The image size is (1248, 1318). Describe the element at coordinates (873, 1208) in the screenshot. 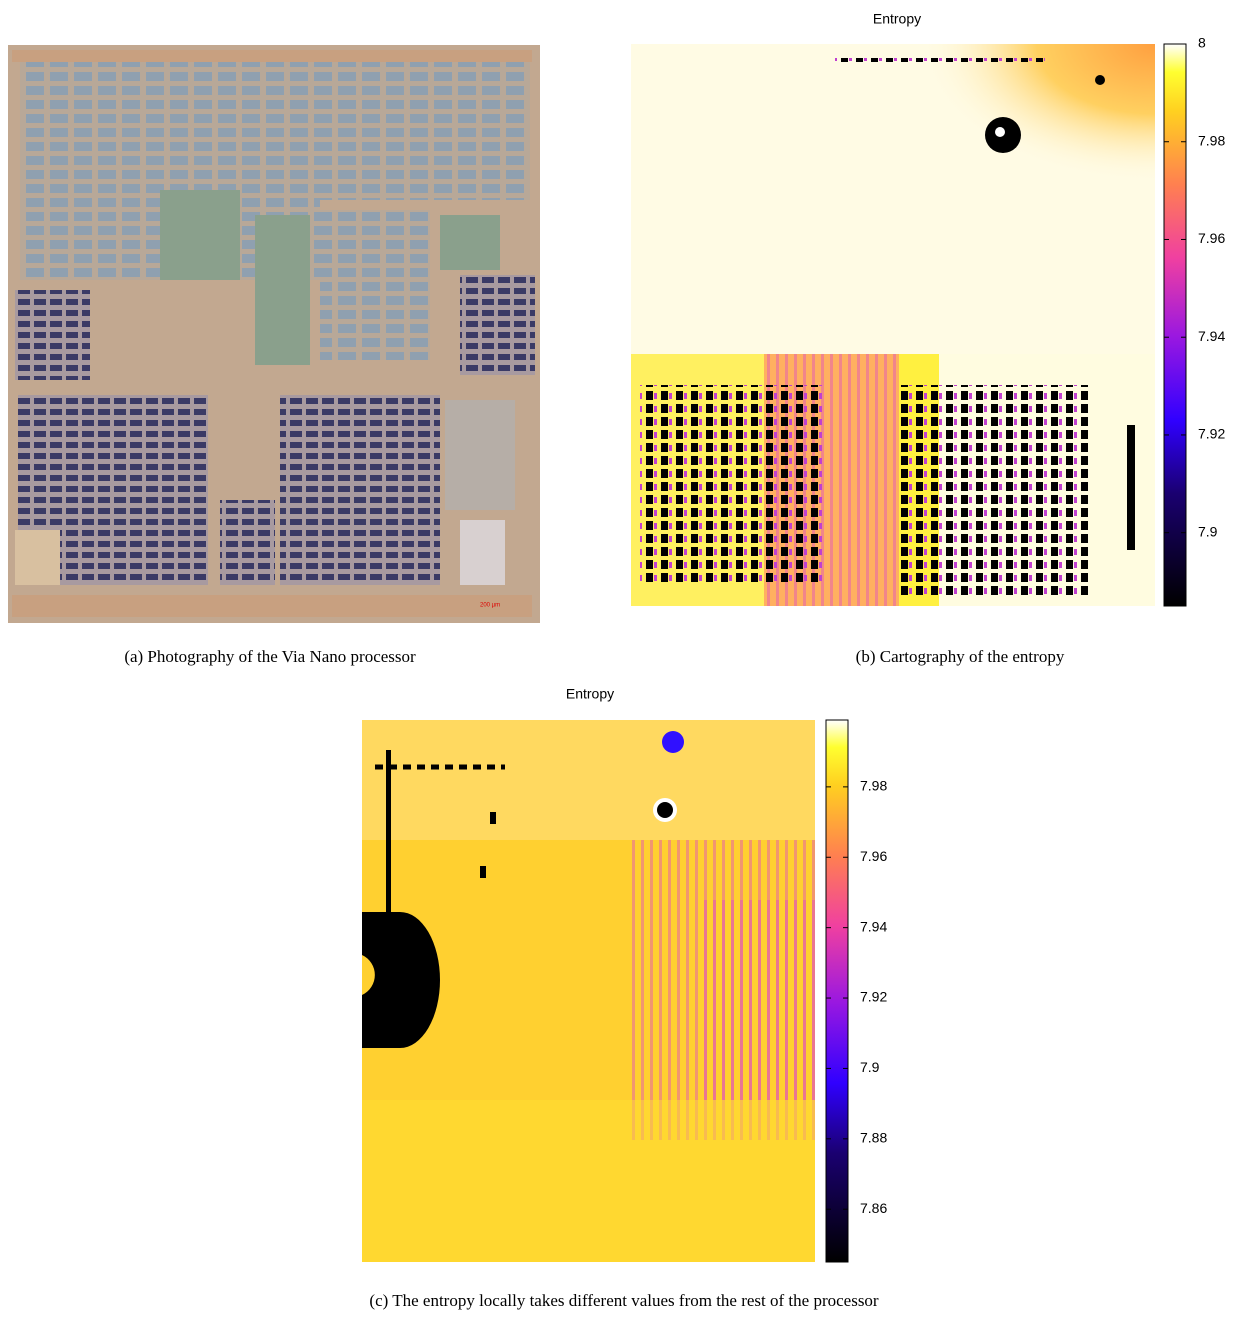

I see `colorbar-tick-label: 7.86` at that location.